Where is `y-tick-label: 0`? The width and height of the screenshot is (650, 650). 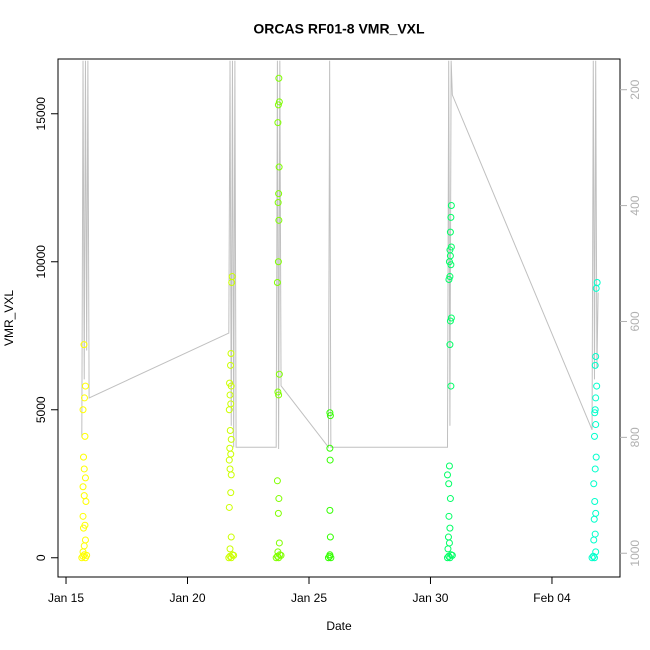
y-tick-label: 0 is located at coordinates (41, 557).